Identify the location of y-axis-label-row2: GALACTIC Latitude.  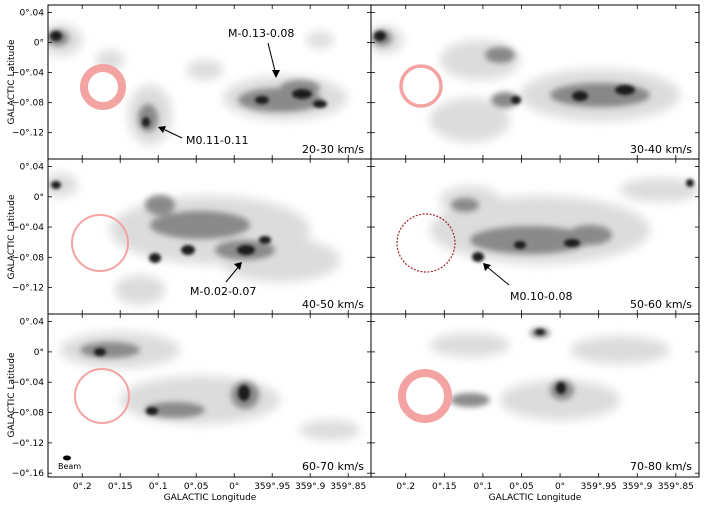
(12, 236).